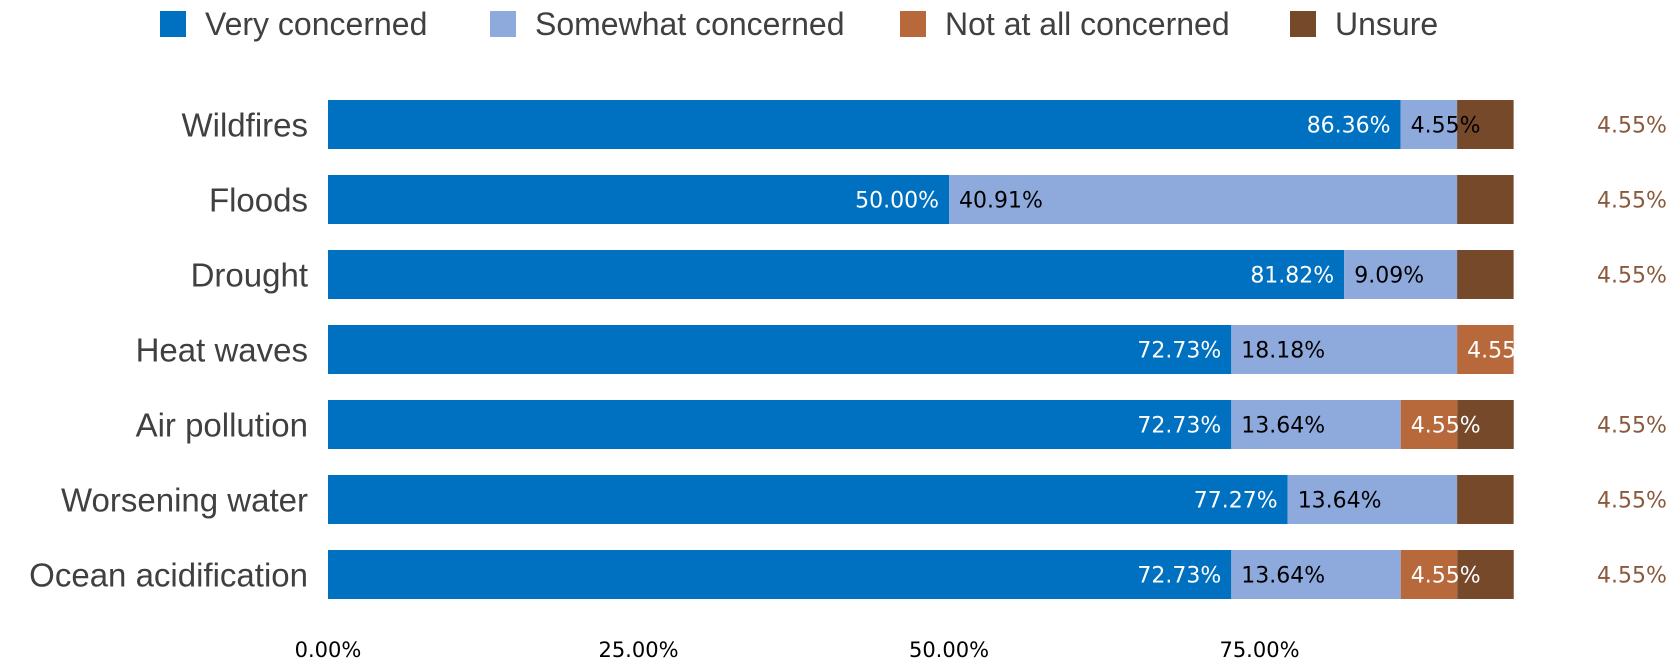 Image resolution: width=1680 pixels, height=660 pixels. I want to click on bar-floods-unsure, so click(1485, 199).